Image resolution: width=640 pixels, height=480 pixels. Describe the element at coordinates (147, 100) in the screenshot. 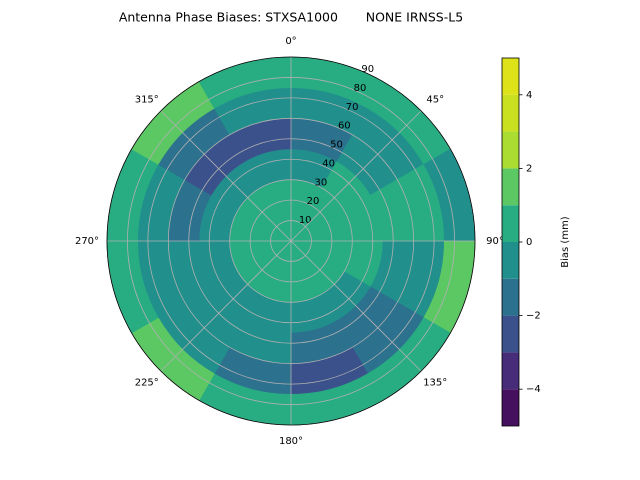

I see `theta-tick-label: 315°` at that location.